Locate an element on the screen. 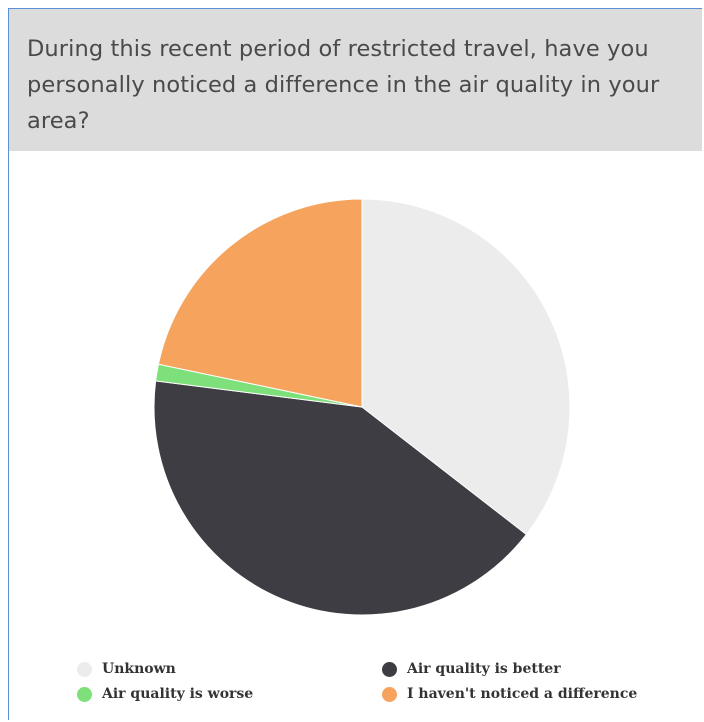 The height and width of the screenshot is (722, 704). legend-item-air-quality-worse: Air quality is worse is located at coordinates (165, 694).